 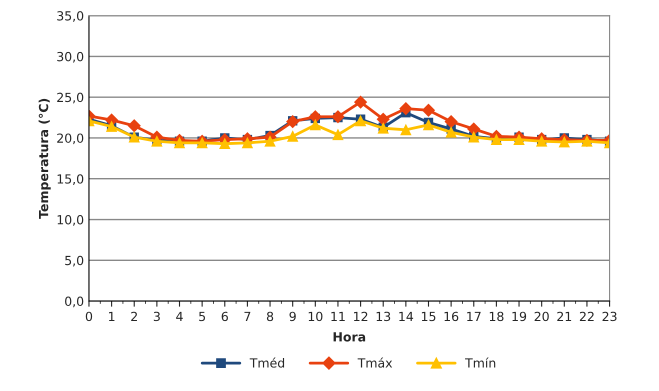 I want to click on x-tick-label: 1, so click(x=111, y=316).